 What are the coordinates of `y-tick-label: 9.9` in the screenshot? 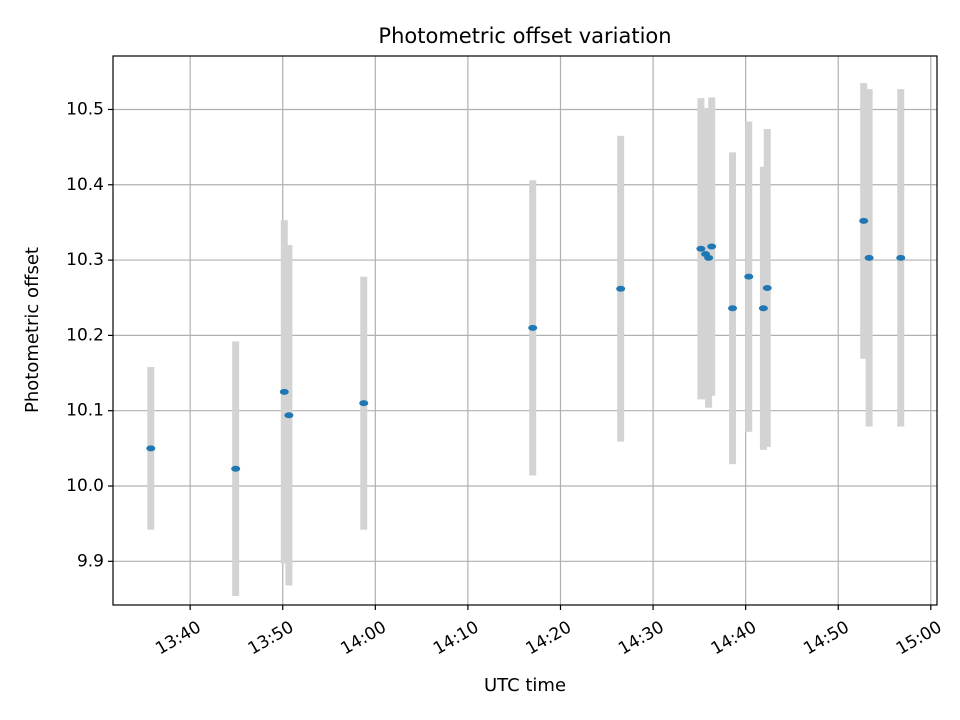 It's located at (90, 561).